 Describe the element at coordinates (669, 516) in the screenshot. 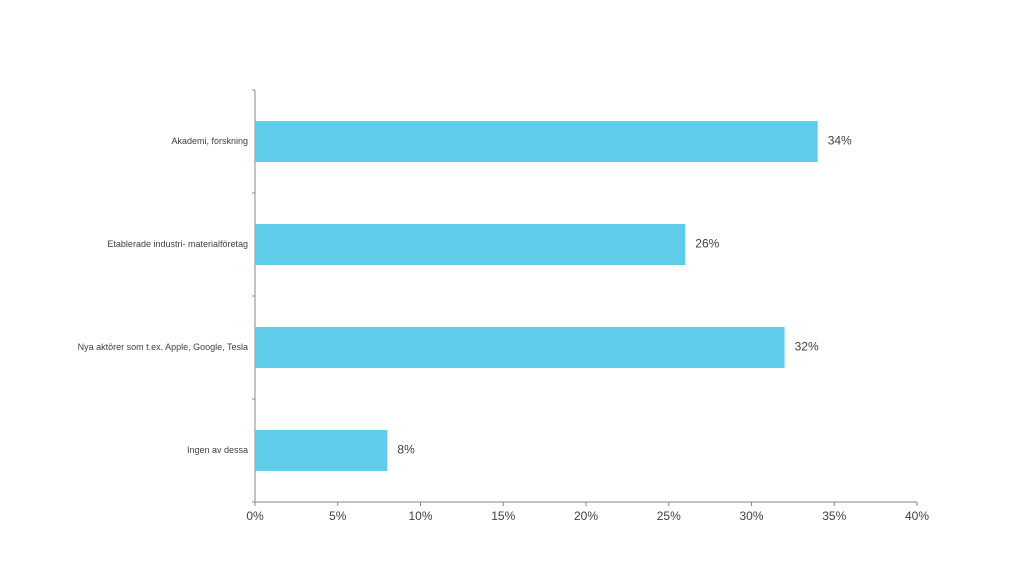

I see `x-tick-label: 25%` at that location.